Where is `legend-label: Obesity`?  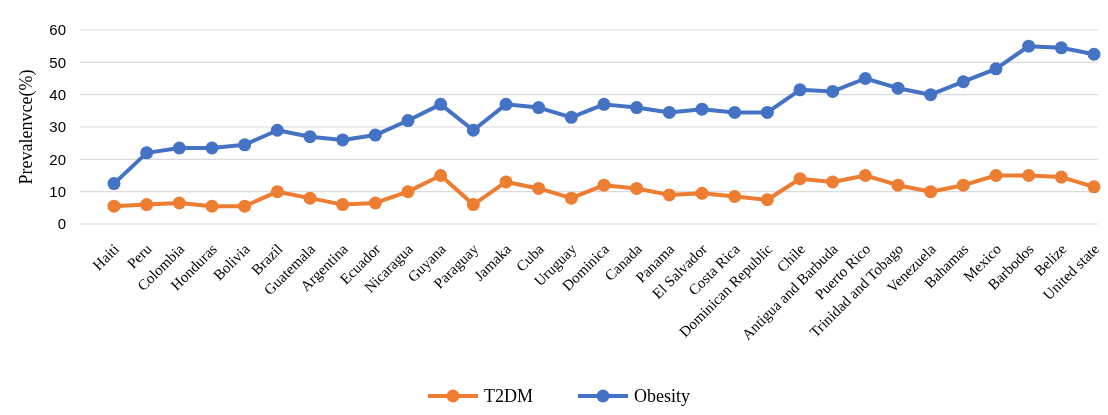 legend-label: Obesity is located at coordinates (662, 396).